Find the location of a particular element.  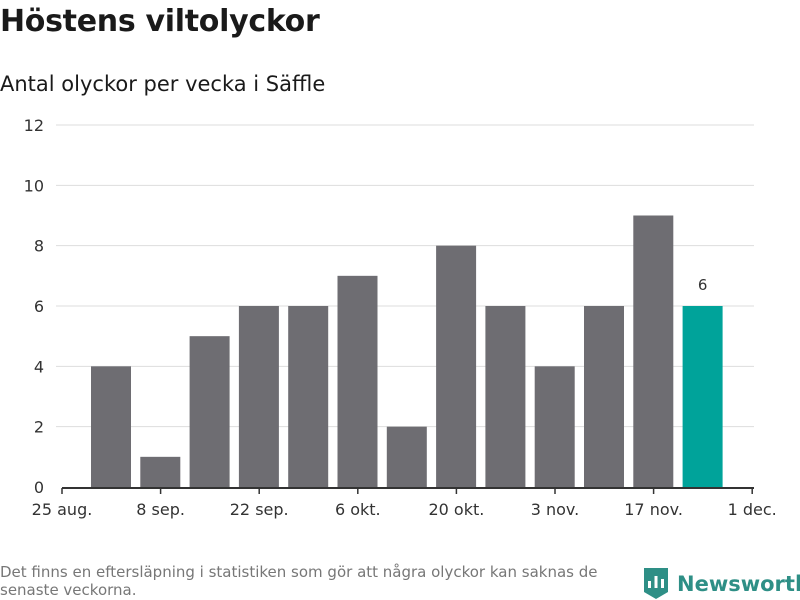

y-tick-label: 12 is located at coordinates (34, 125).